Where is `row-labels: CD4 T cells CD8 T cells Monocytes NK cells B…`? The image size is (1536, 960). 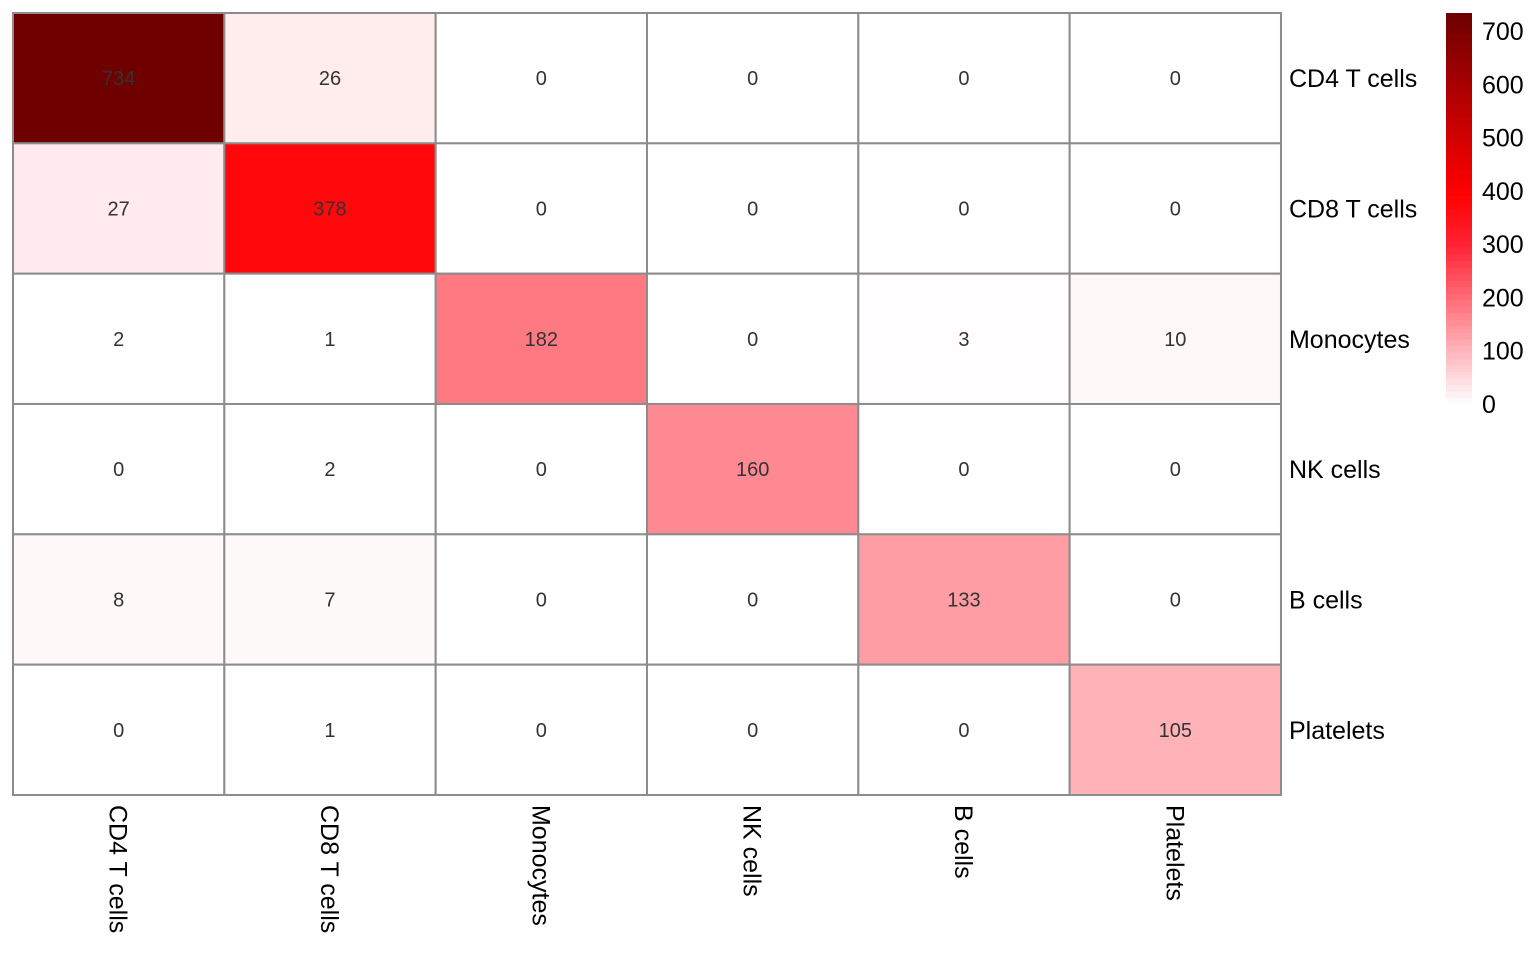
row-labels: CD4 T cells CD8 T cells Monocytes NK cells B… is located at coordinates (1353, 405).